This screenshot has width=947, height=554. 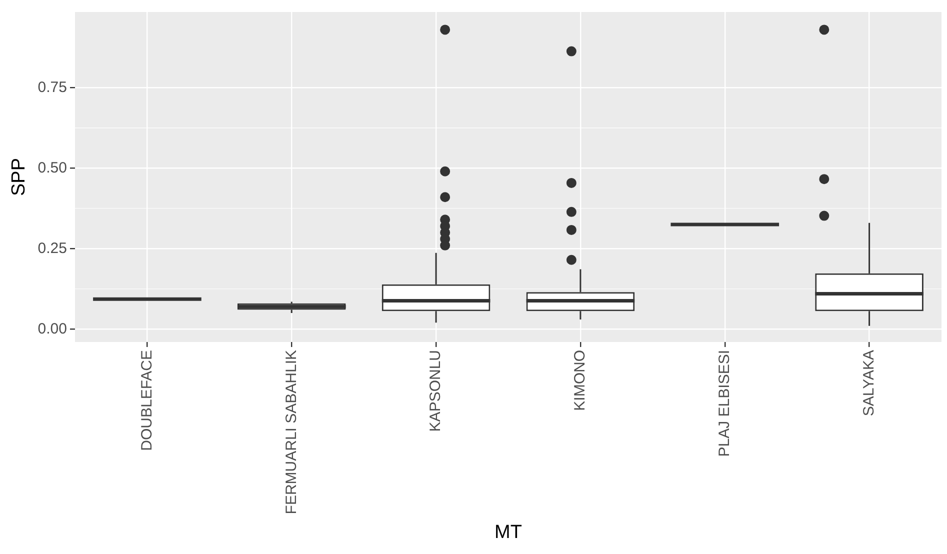 What do you see at coordinates (147, 400) in the screenshot?
I see `x-tick-label: DOUBLEFACE` at bounding box center [147, 400].